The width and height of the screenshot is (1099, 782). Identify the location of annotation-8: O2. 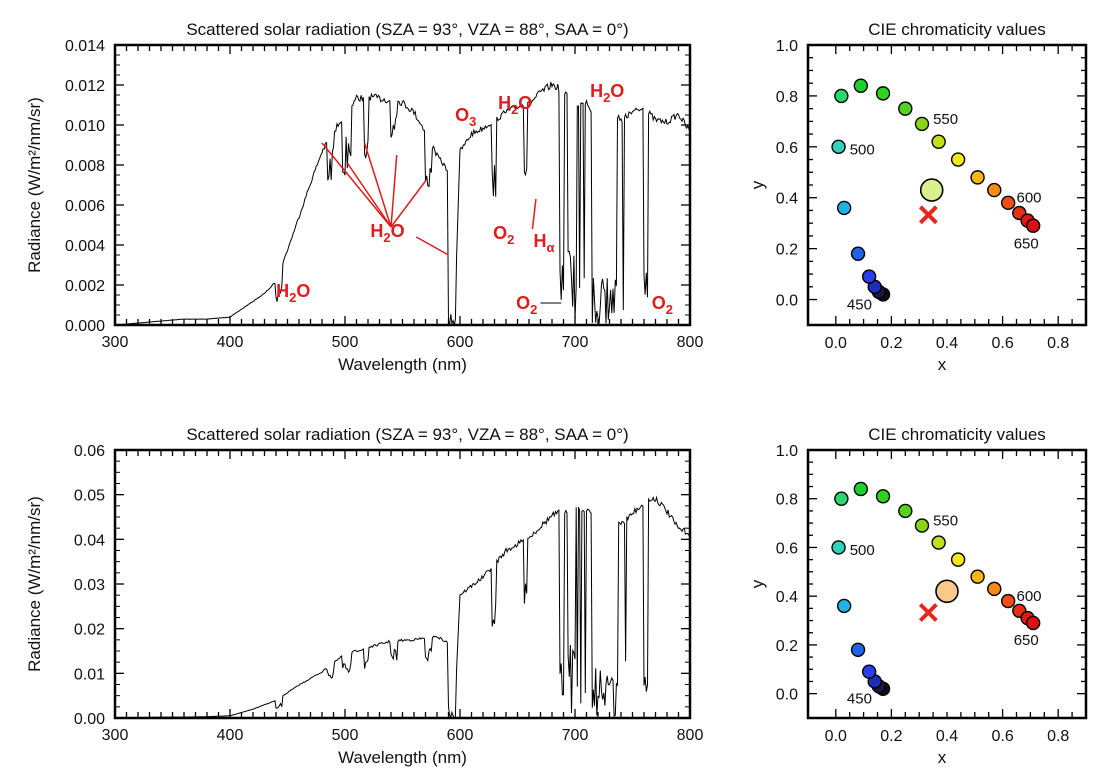
(662, 305).